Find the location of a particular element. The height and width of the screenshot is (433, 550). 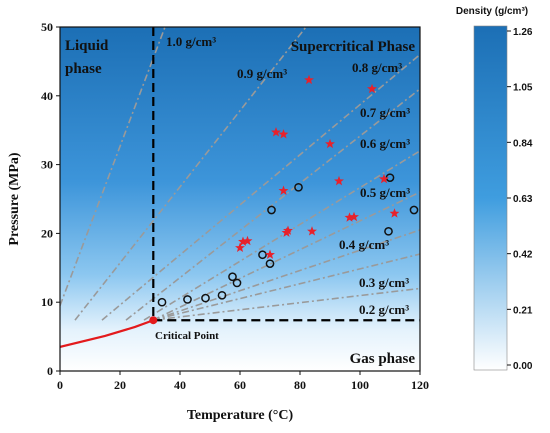

isochore-label: 0.3 g/cm³ is located at coordinates (384, 282).